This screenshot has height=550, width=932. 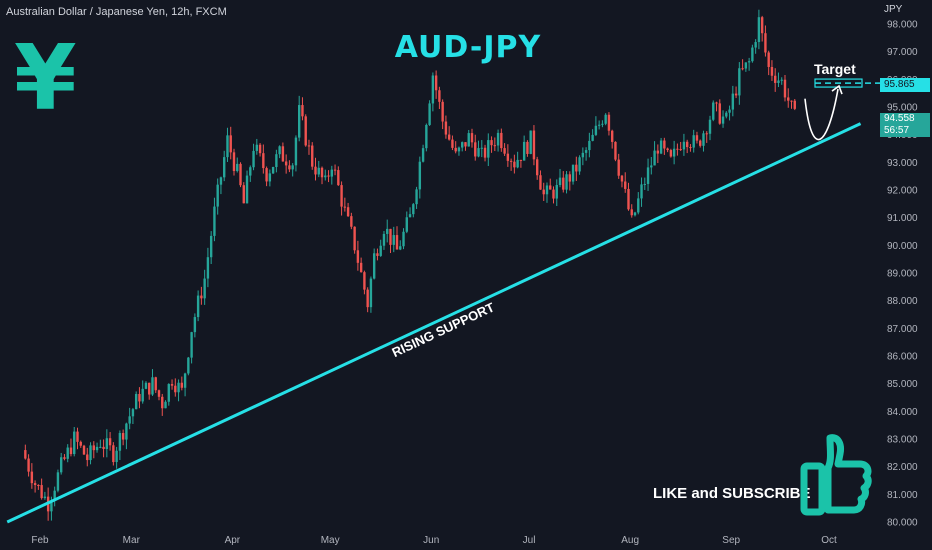 I want to click on y-tick-label: 93.000, so click(x=902, y=163).